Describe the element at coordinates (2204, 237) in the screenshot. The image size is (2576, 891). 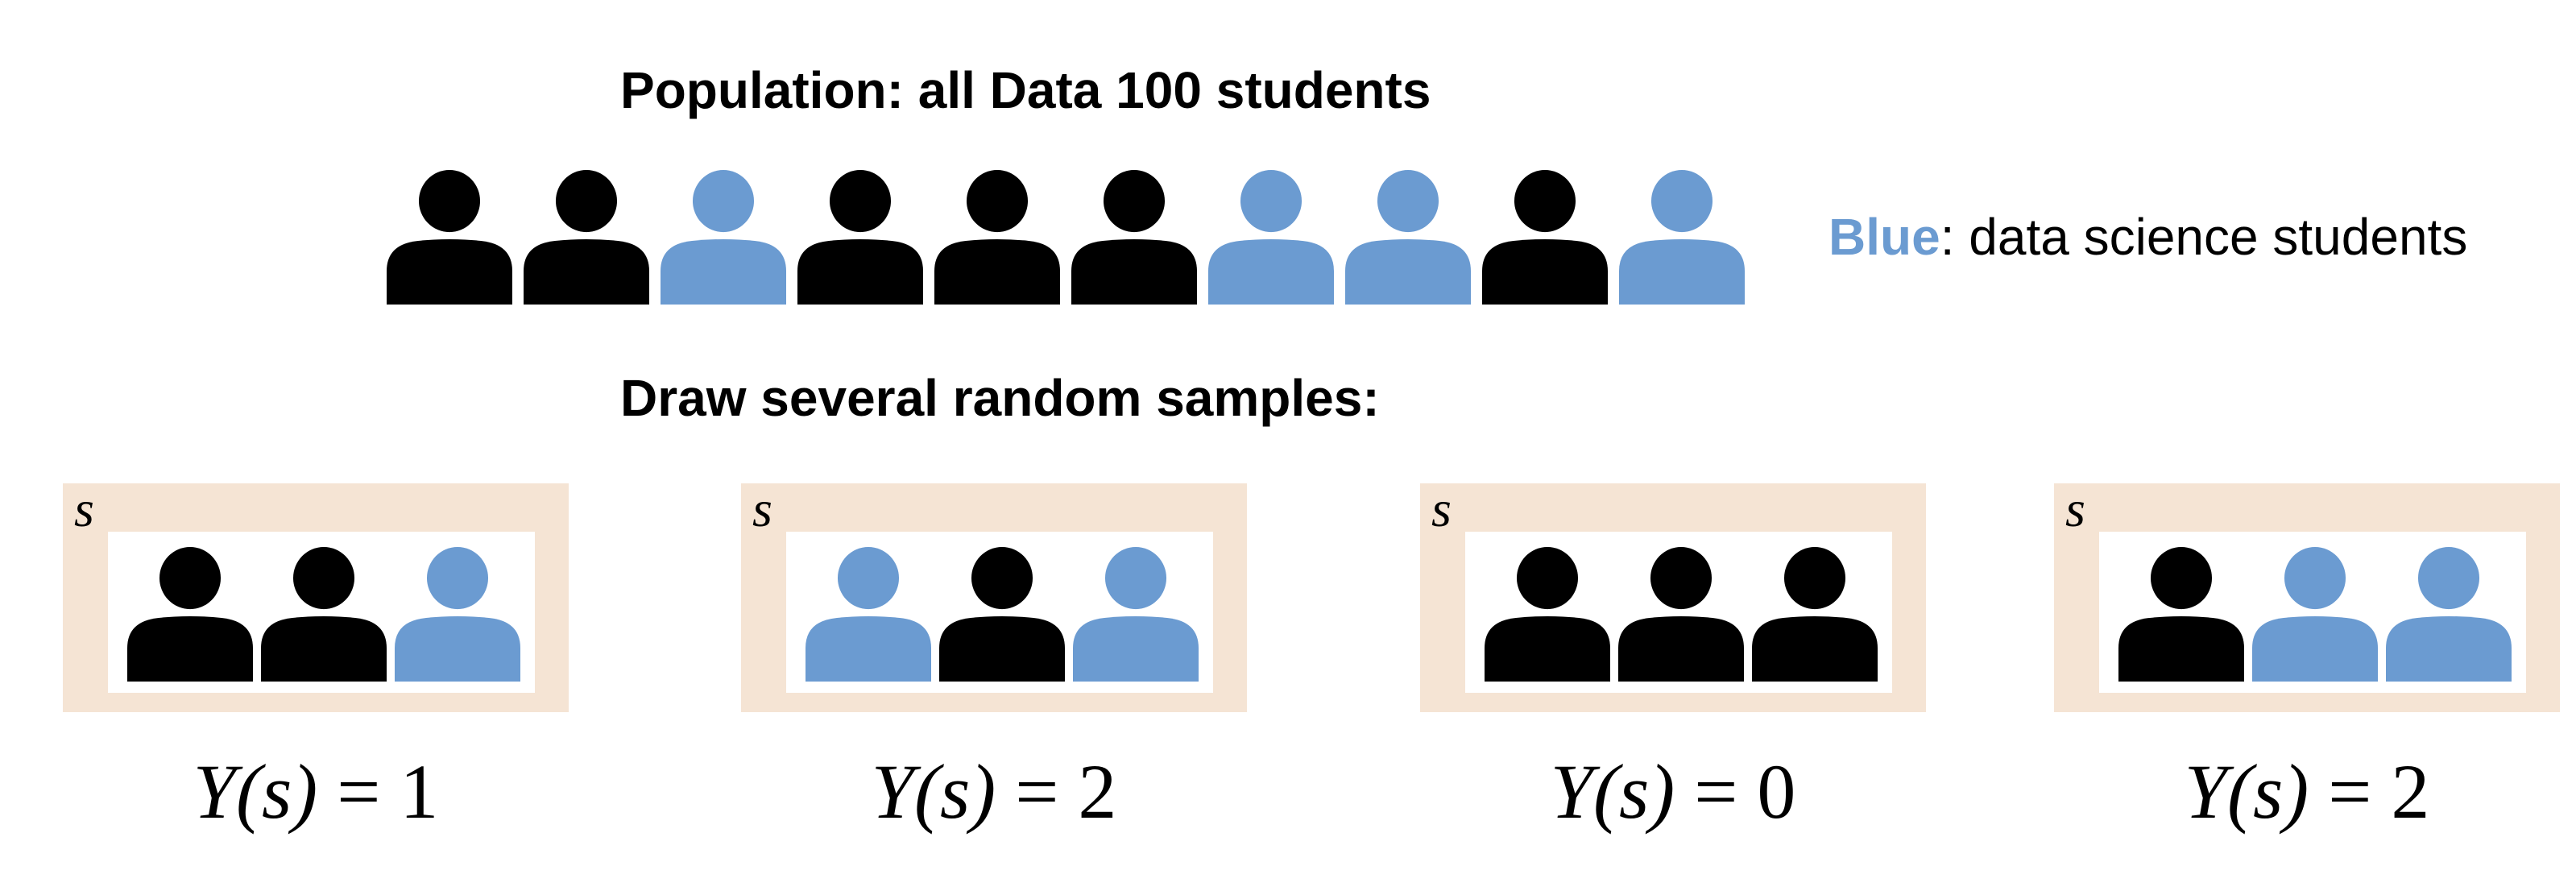
I see `legend-text: : data science students` at that location.